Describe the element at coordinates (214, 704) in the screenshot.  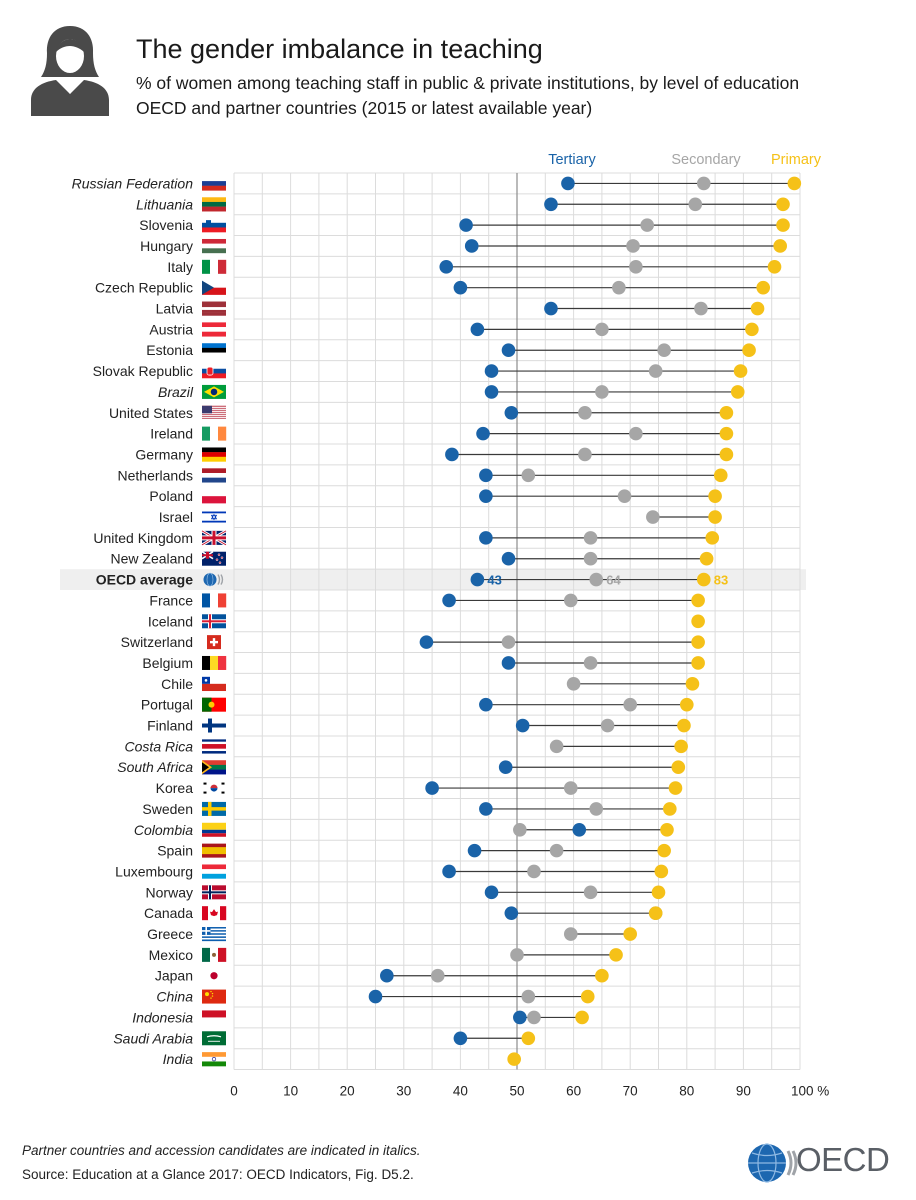
I see `portugal-flag-icon` at that location.